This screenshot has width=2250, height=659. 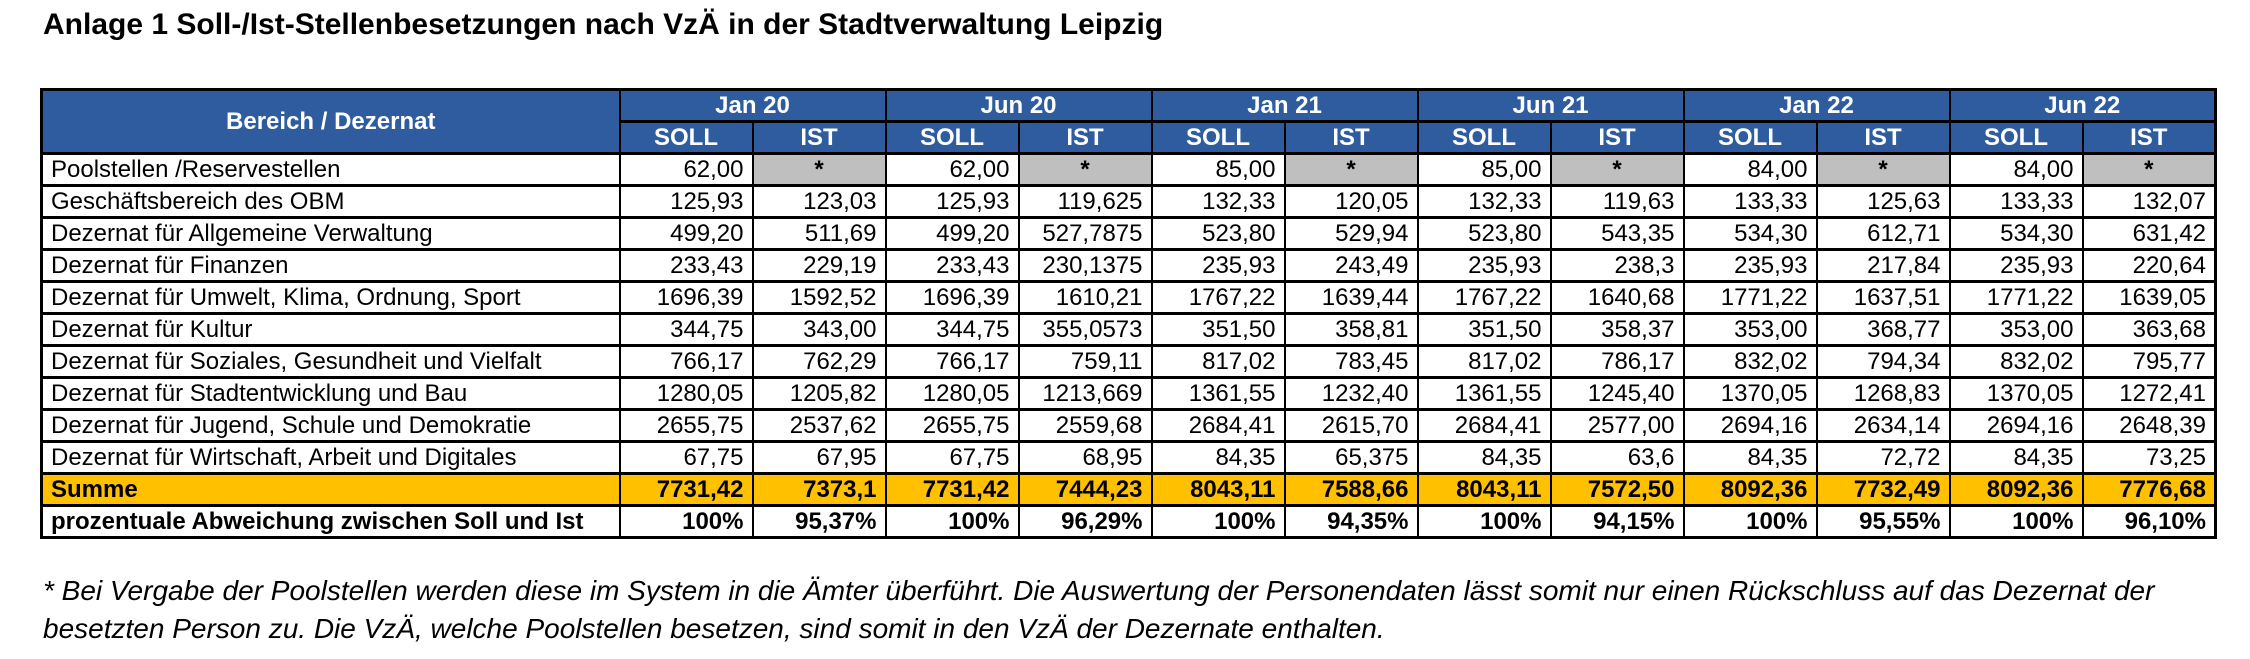 What do you see at coordinates (1085, 393) in the screenshot?
I see `value-cell: 1213,669` at bounding box center [1085, 393].